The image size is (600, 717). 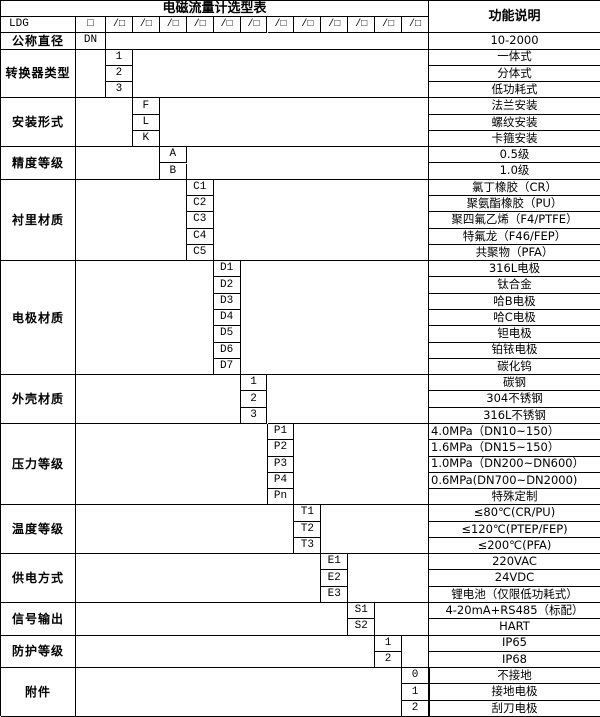 I want to click on desc-cell: 接地电极, so click(x=514, y=692).